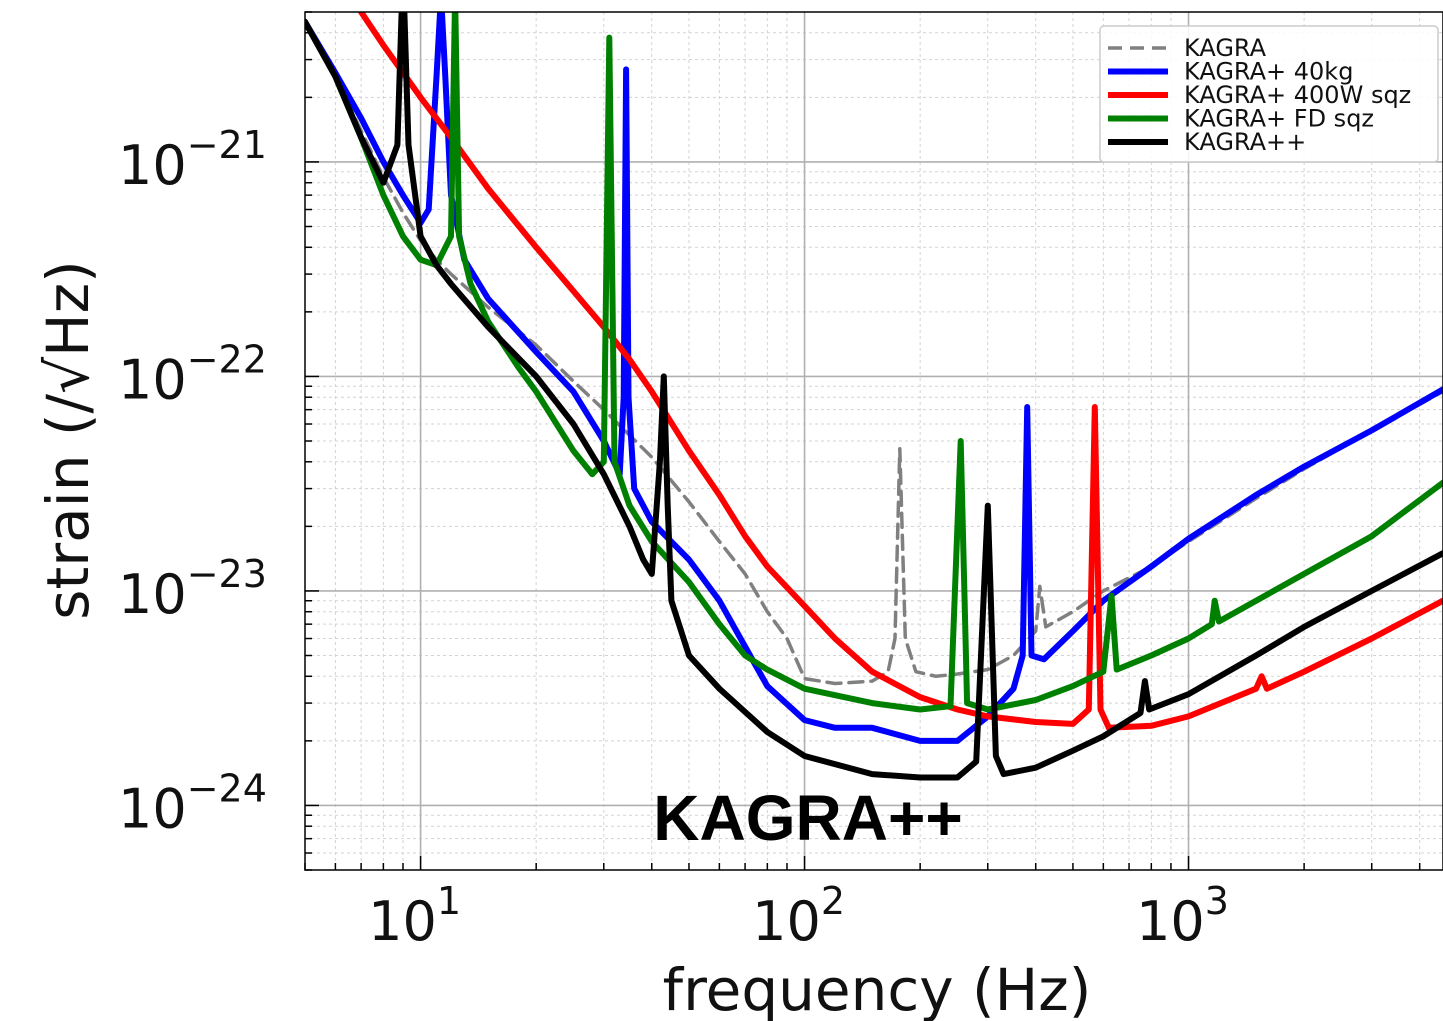 Image resolution: width=1443 pixels, height=1021 pixels. Describe the element at coordinates (192, 374) in the screenshot. I see `y-tick-label: 10−22` at that location.